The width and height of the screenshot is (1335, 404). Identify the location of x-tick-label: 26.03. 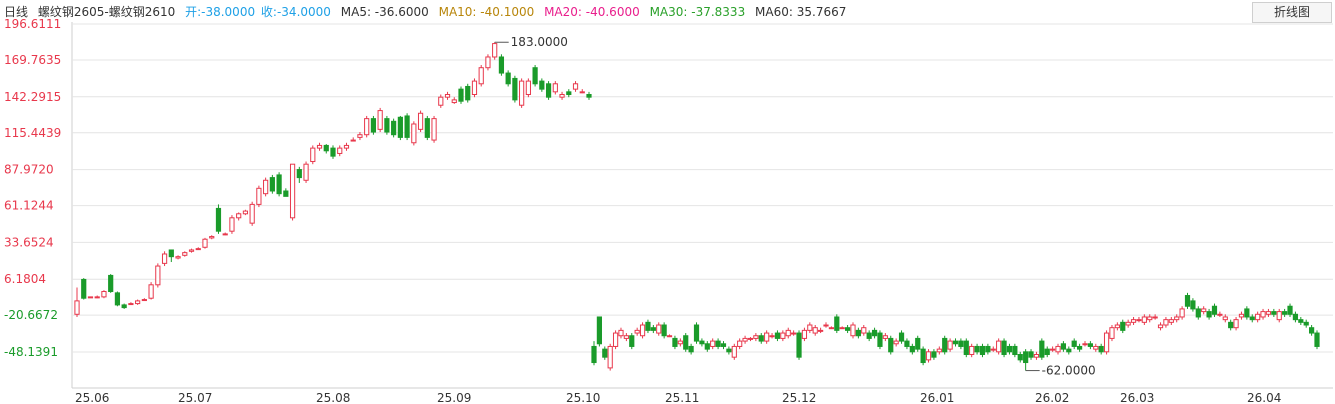
(1137, 397).